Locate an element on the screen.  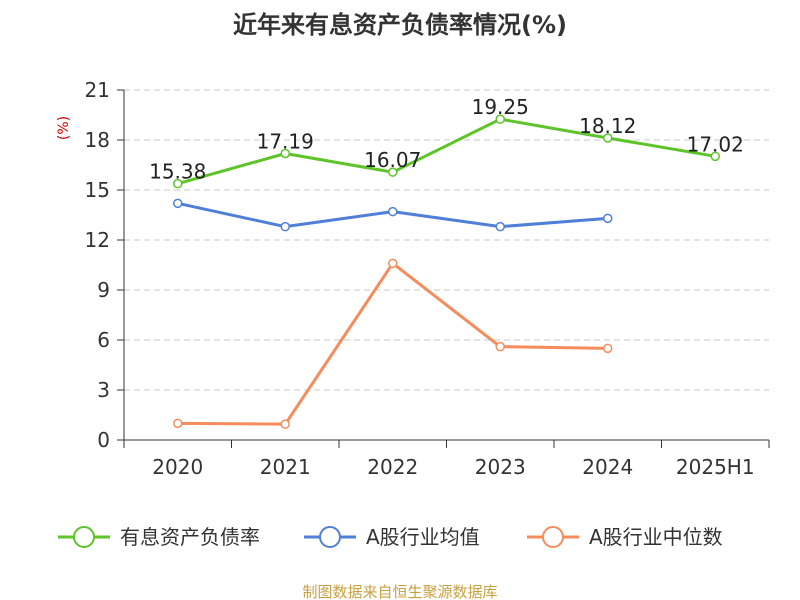
y-tick-label: 0 is located at coordinates (103, 440).